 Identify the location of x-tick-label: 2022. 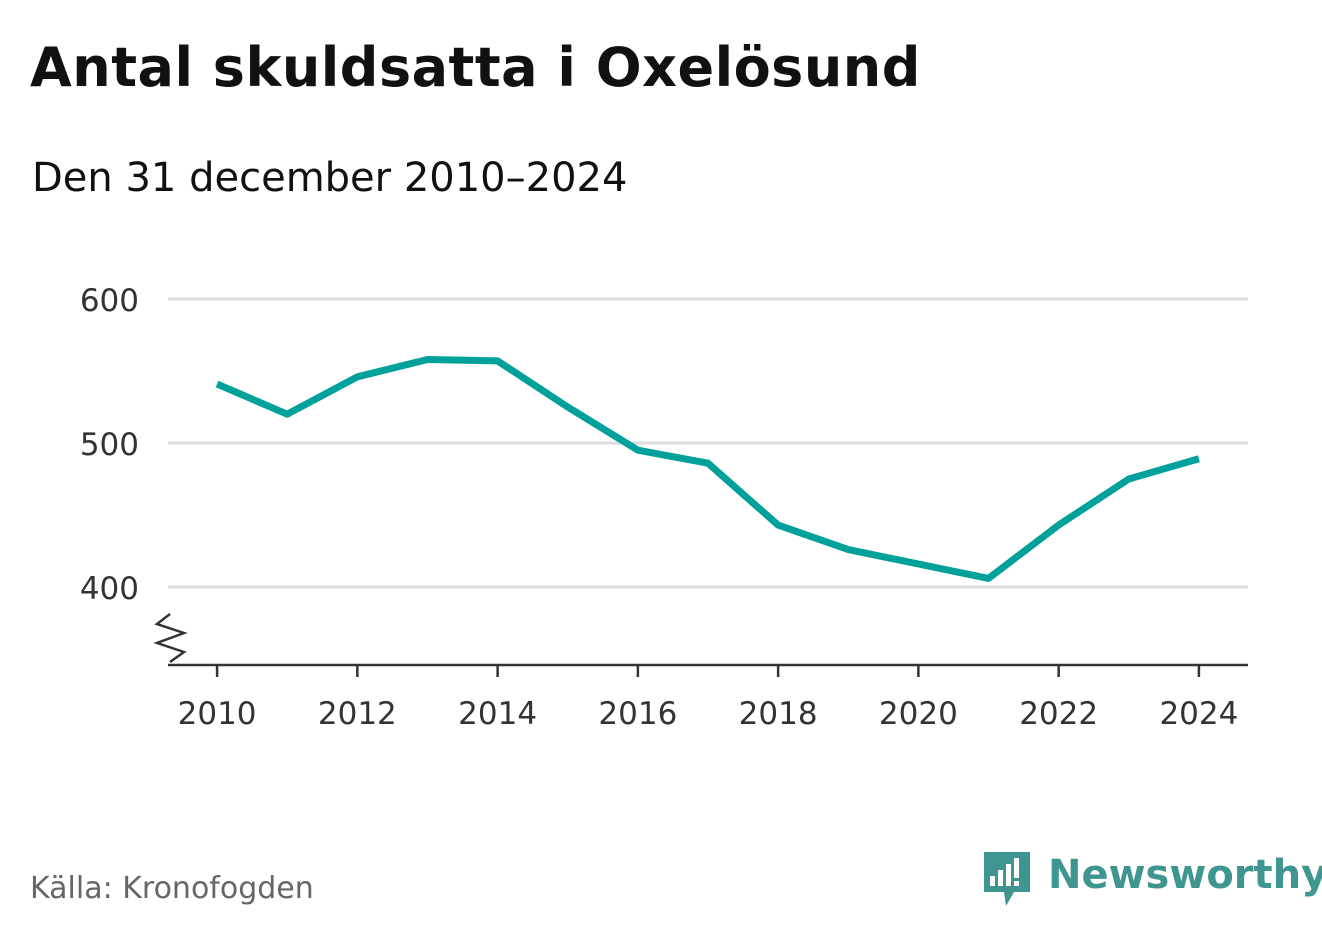
(1058, 714).